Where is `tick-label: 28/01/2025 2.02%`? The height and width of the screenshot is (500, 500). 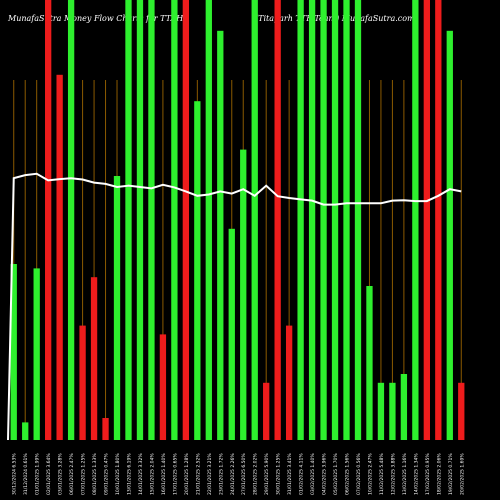
tick-label: 28/01/2025 2.02% is located at coordinates (256, 474).